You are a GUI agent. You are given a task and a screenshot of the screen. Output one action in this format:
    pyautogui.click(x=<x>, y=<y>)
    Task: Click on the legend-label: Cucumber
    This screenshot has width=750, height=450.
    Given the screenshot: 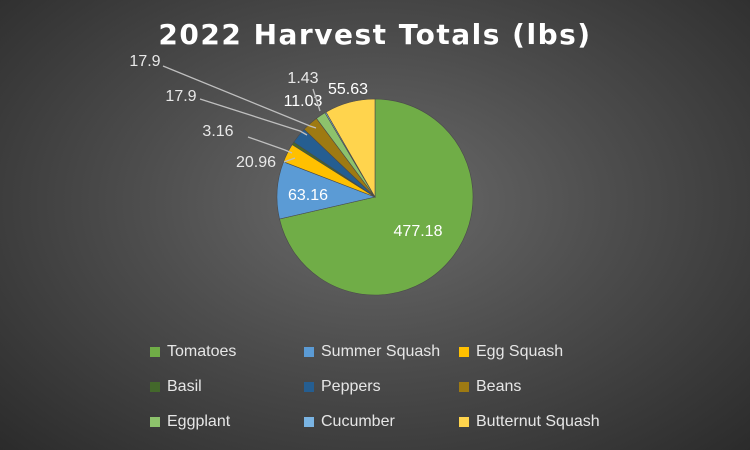 What is the action you would take?
    pyautogui.click(x=358, y=421)
    